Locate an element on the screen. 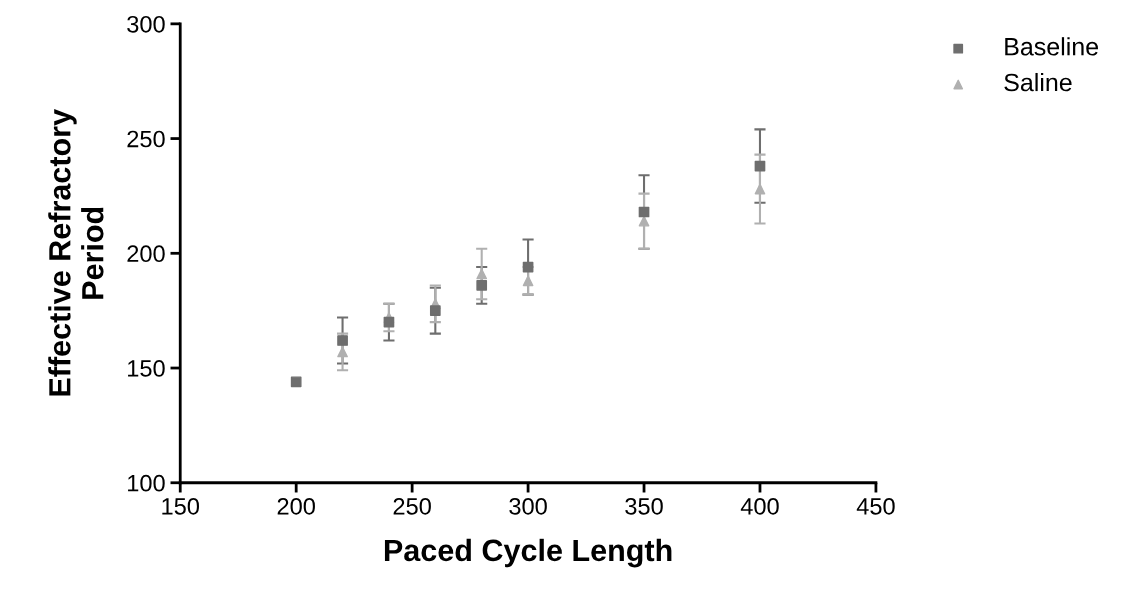 This screenshot has width=1148, height=596. y-tick-label: 200 is located at coordinates (146, 254).